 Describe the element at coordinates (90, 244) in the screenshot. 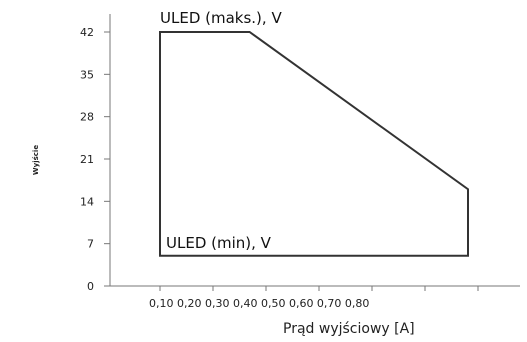

I see `y-tick-label: 7` at that location.